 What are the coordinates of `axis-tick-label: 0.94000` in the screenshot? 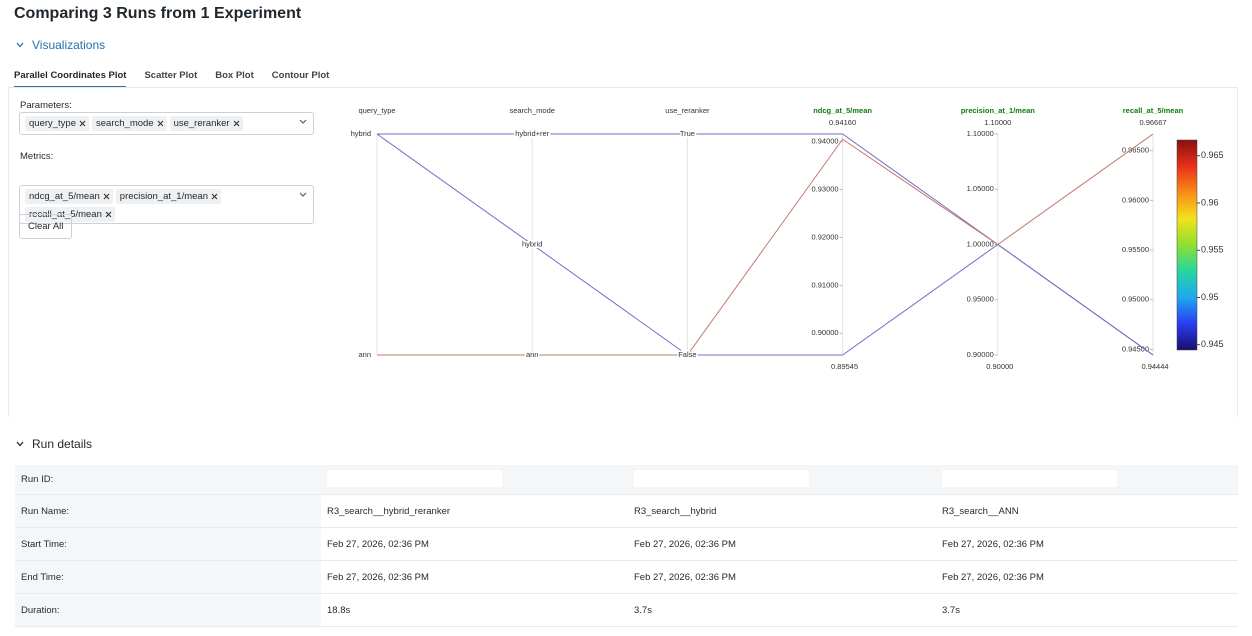 It's located at (824, 141).